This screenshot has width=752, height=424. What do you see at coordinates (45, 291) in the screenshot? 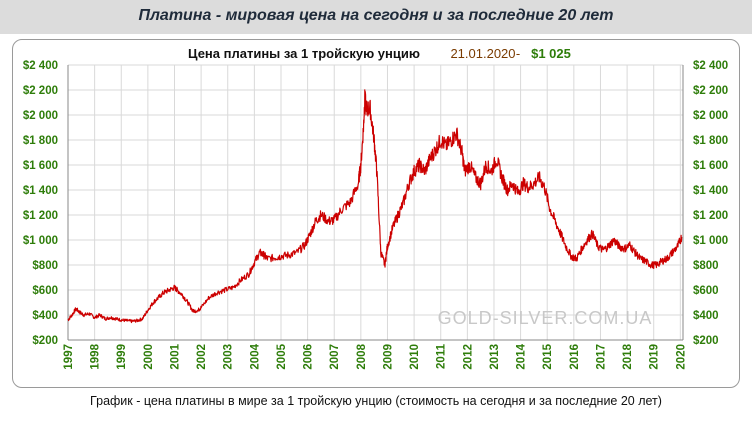
I see `y-tick-label: $600` at bounding box center [45, 291].